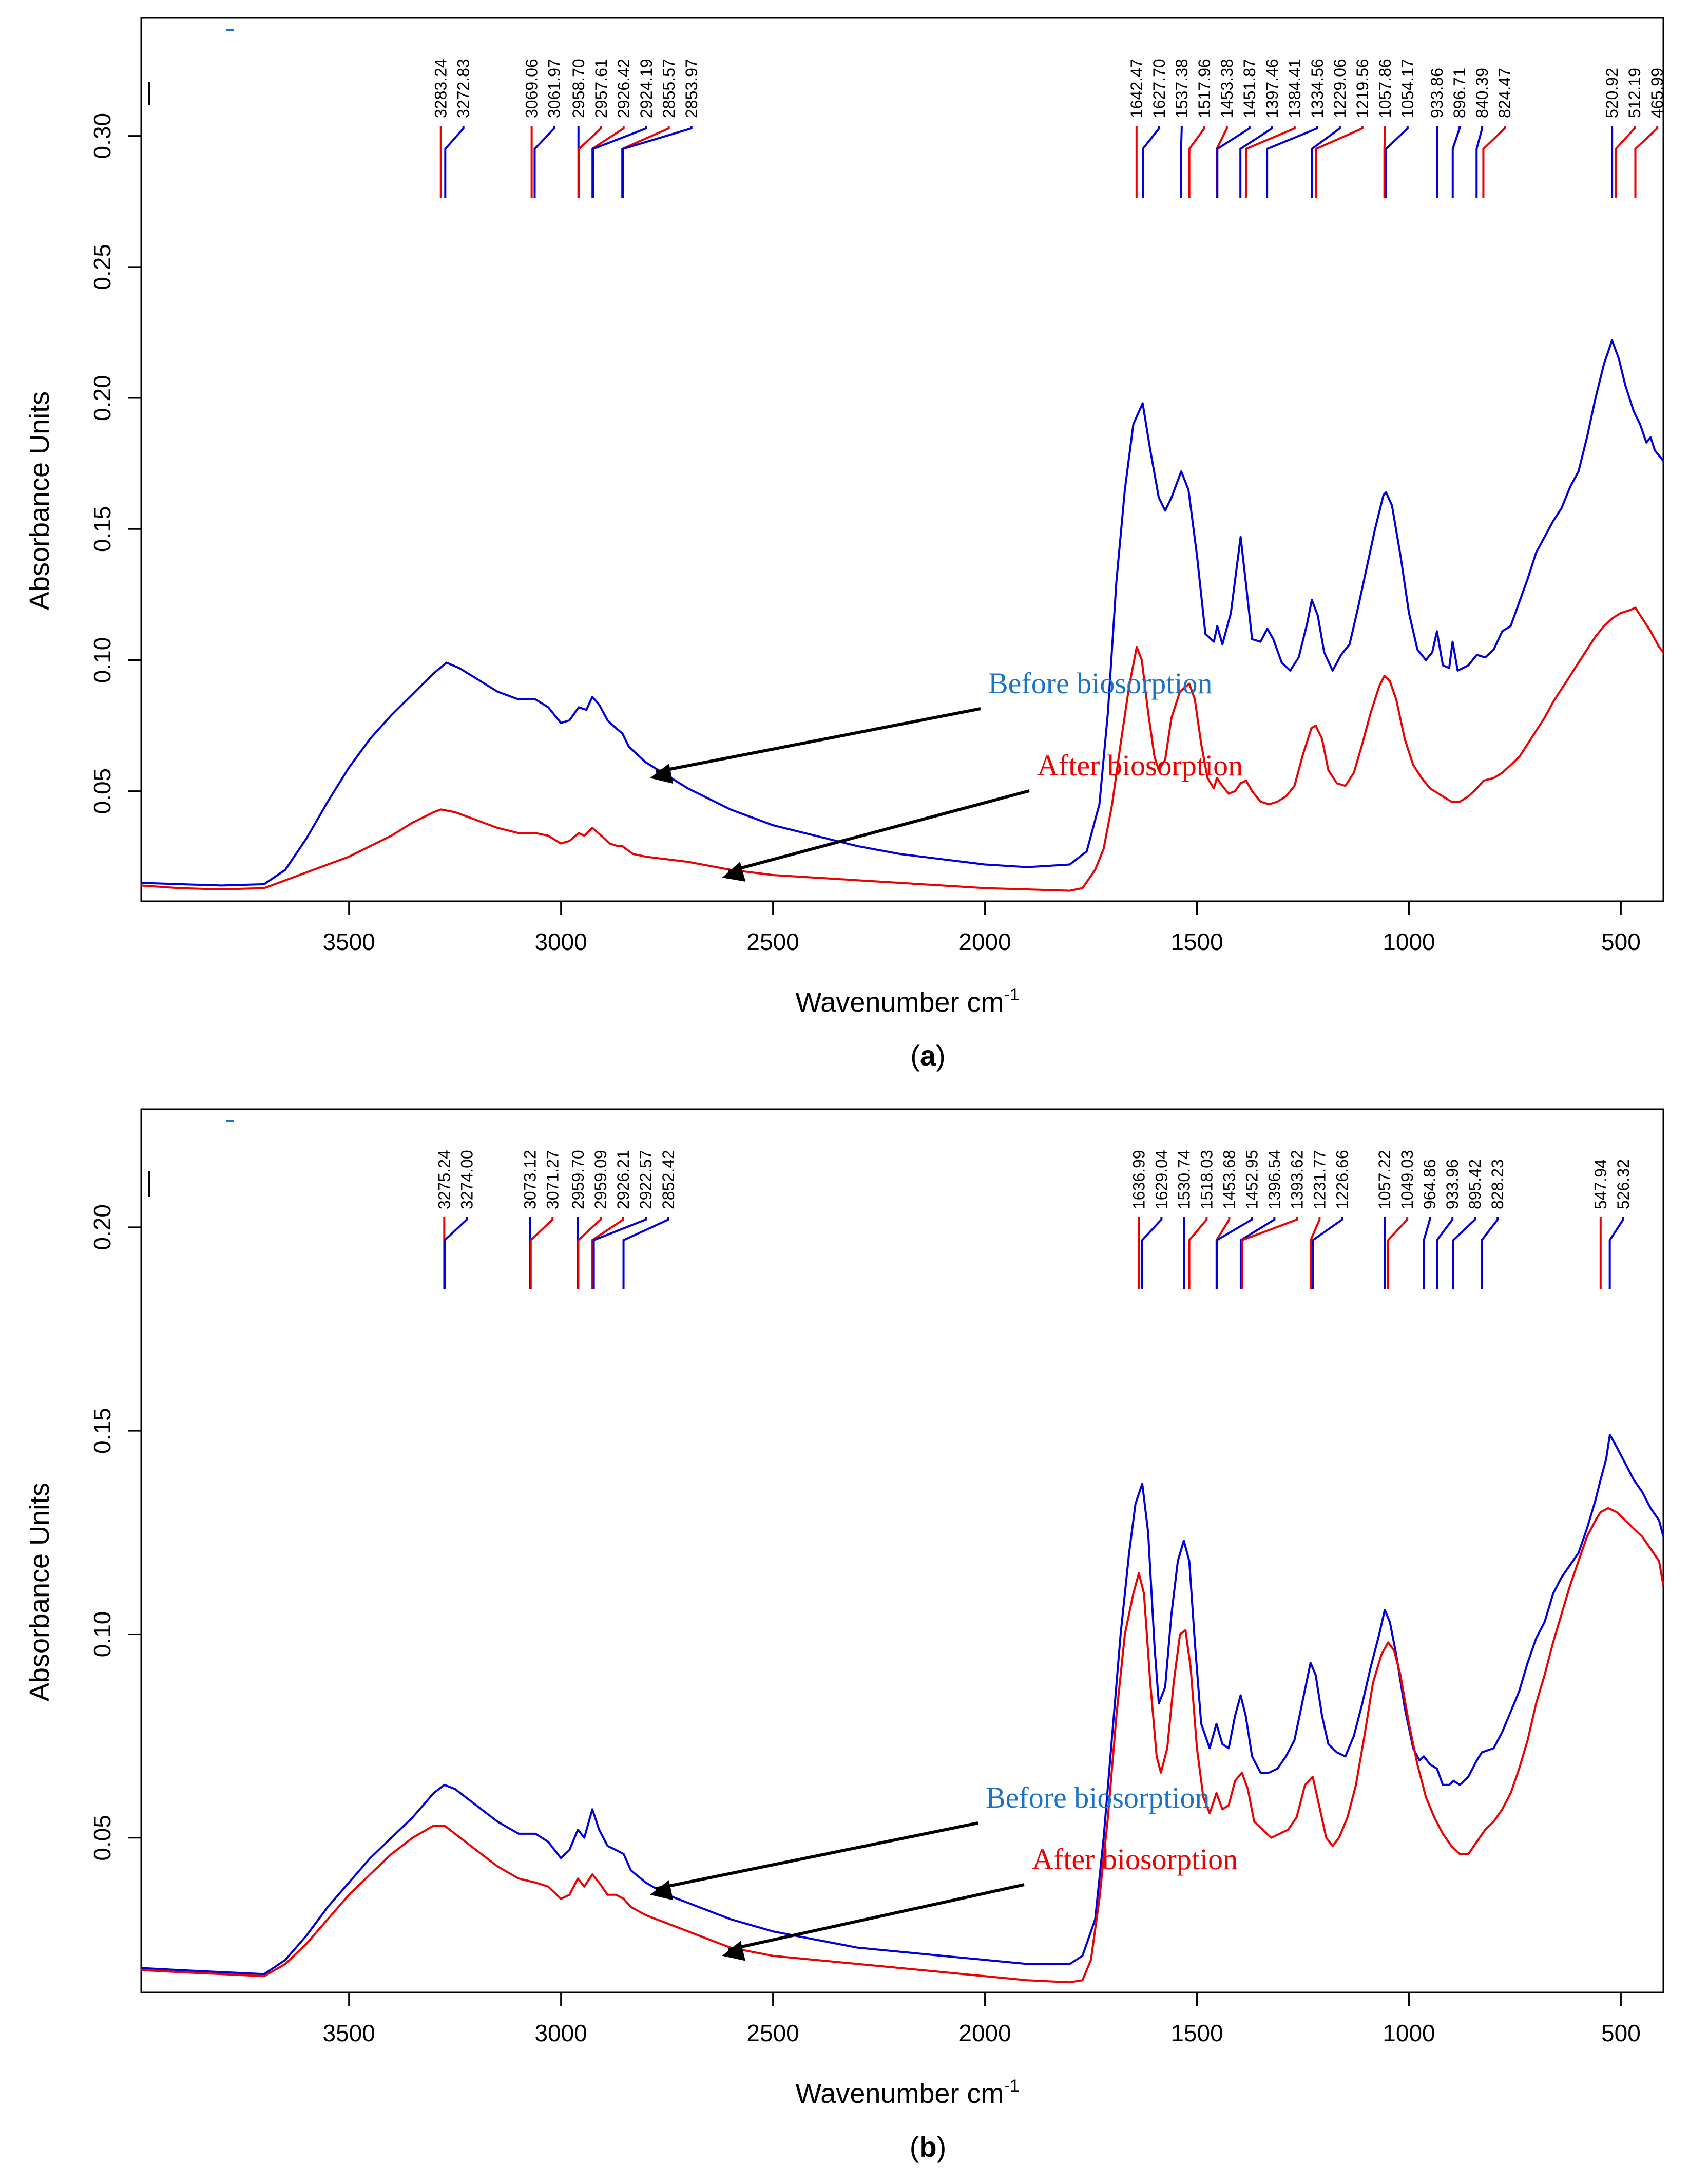  Describe the element at coordinates (1482, 93) in the screenshot. I see `peak-label: 840.39` at that location.